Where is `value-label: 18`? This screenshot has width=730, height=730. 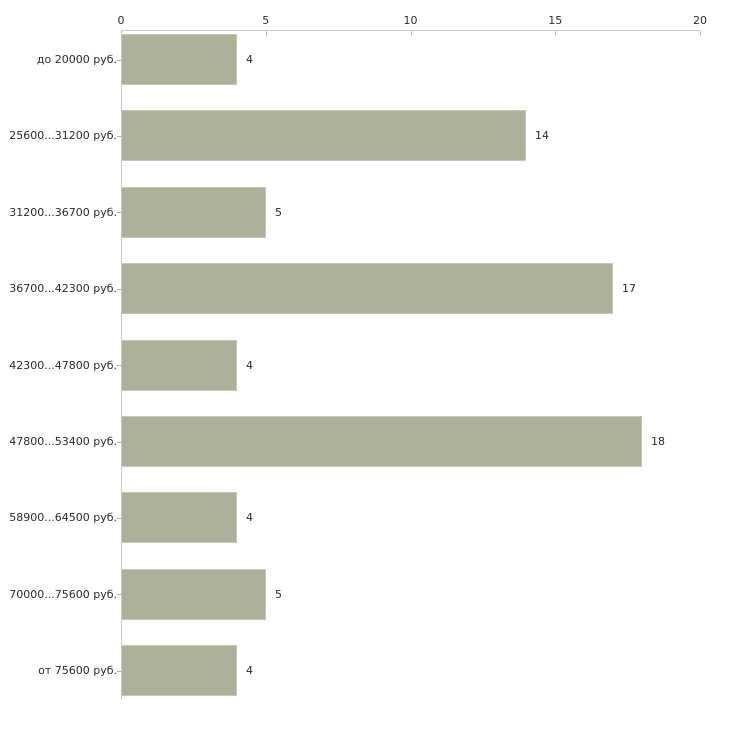 value-label: 18 is located at coordinates (658, 441).